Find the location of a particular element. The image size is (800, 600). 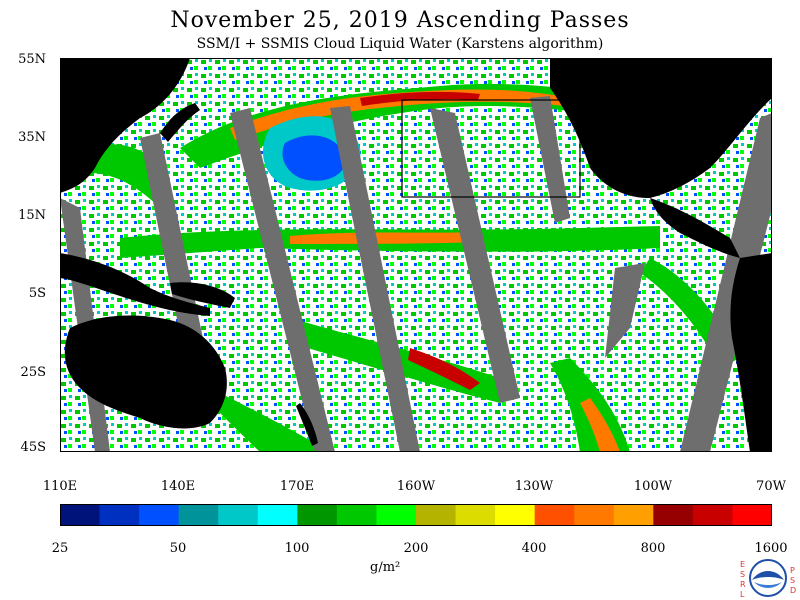

land-new-zealand is located at coordinates (307, 424).